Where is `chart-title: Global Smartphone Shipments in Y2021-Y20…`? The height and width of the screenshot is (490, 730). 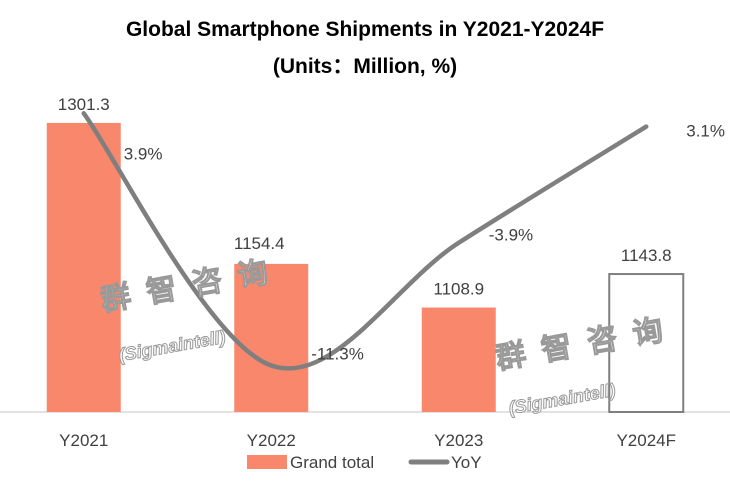
chart-title: Global Smartphone Shipments in Y2021-Y20… is located at coordinates (365, 29).